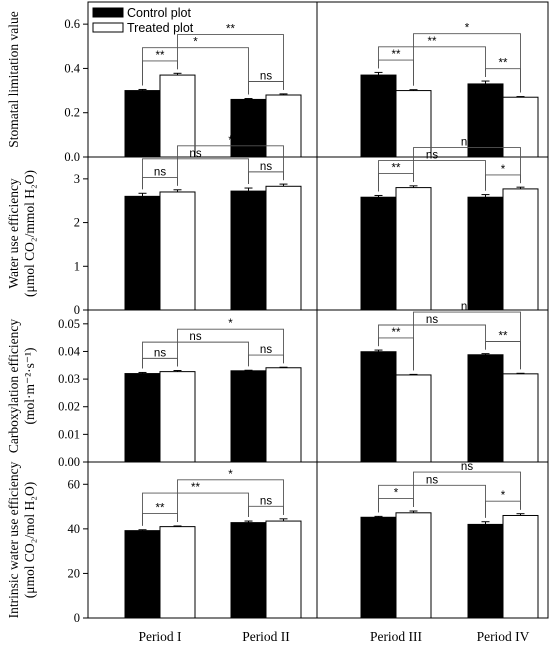  Describe the element at coordinates (29, 540) in the screenshot. I see `y-axis-label: (μmol CO₂/mol H₂O)` at that location.